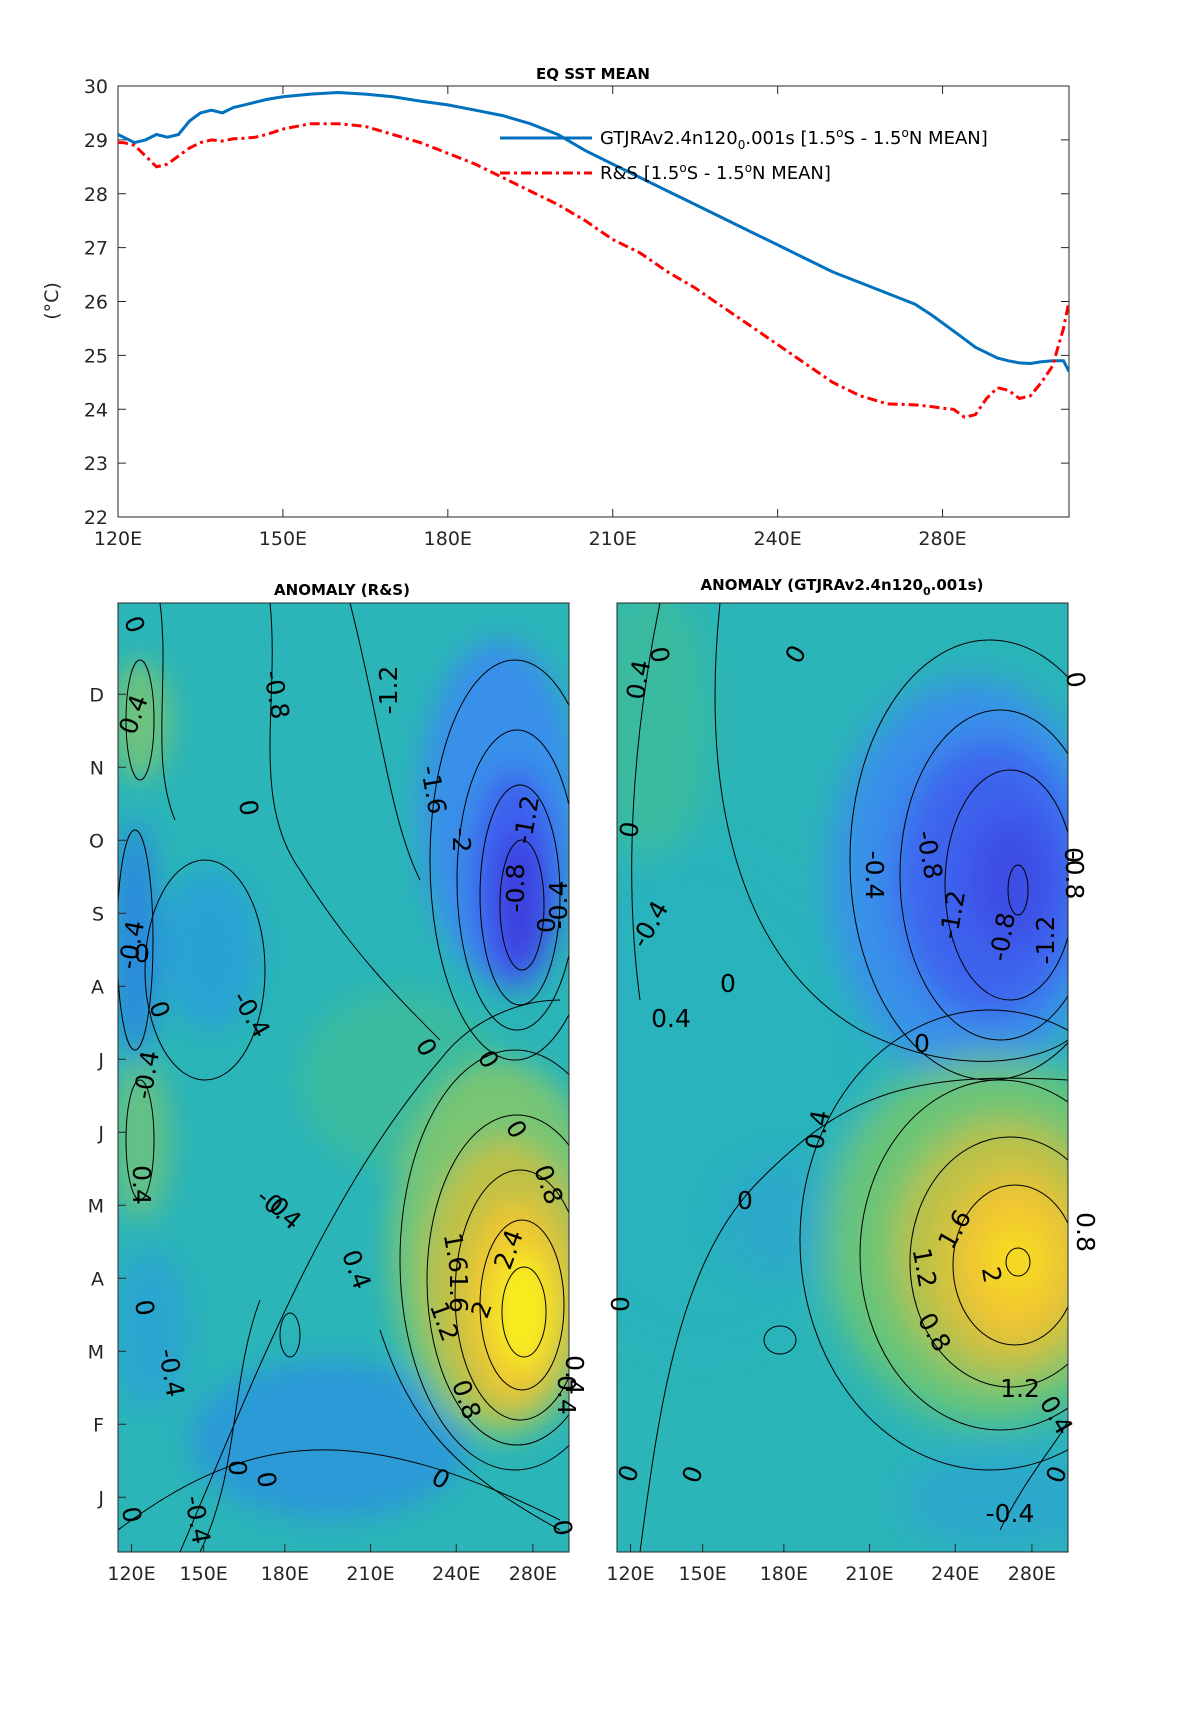  I want to click on contour-label: 0.8, so click(1085, 1232).